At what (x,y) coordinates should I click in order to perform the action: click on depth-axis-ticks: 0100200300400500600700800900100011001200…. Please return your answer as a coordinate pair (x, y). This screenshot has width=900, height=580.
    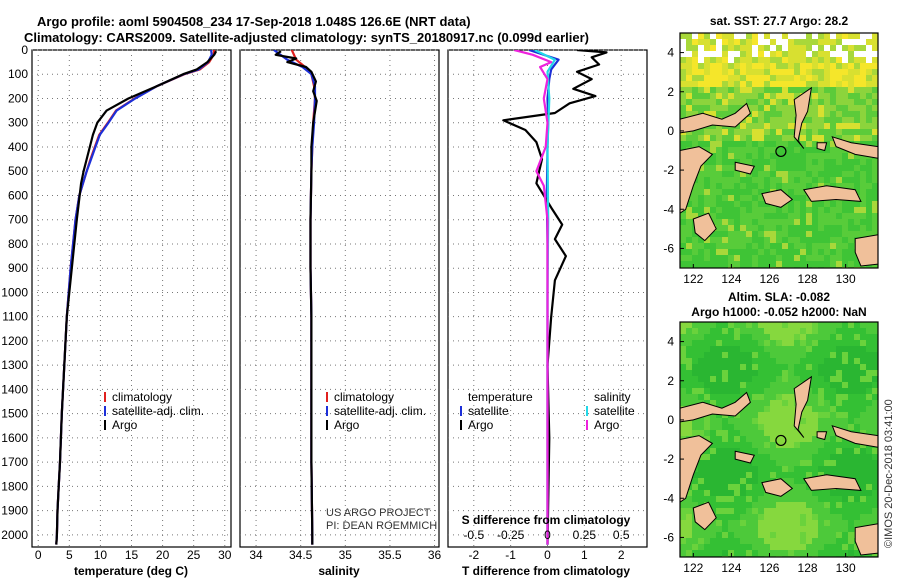
    Looking at the image, I should click on (14, 292).